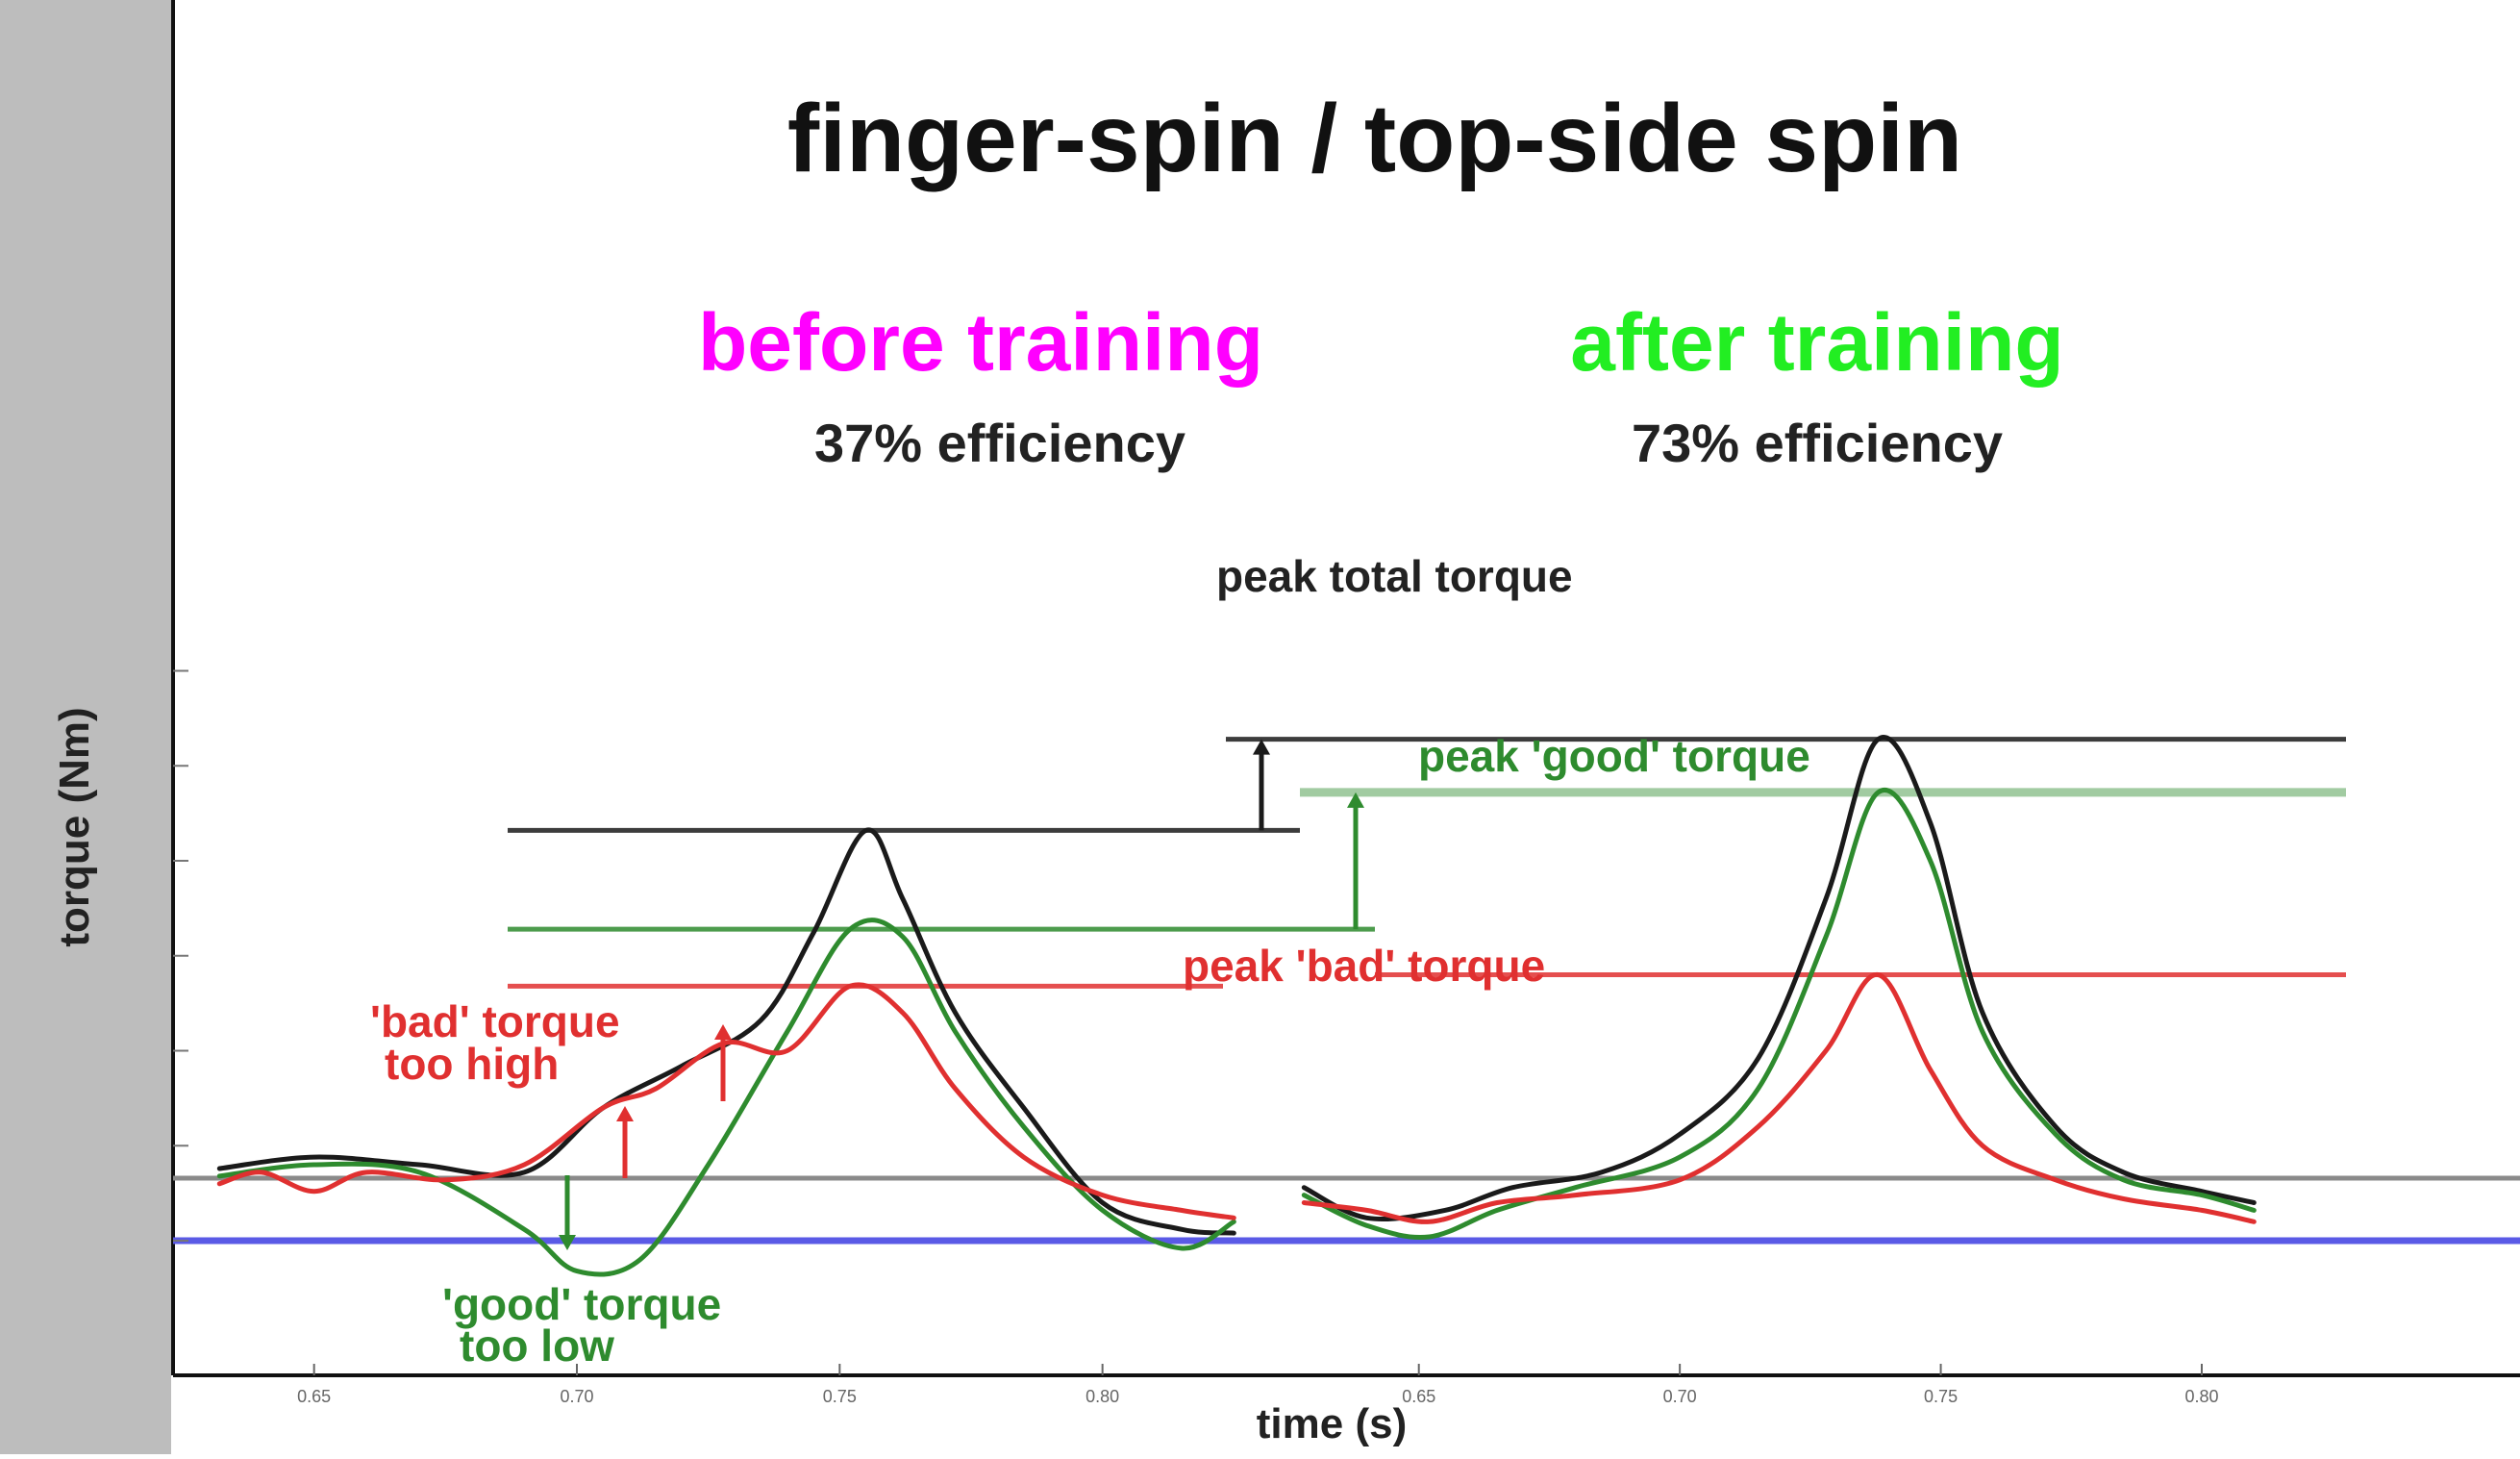 Image resolution: width=2520 pixels, height=1459 pixels. What do you see at coordinates (981, 342) in the screenshot?
I see `panel-heading-before: before training` at bounding box center [981, 342].